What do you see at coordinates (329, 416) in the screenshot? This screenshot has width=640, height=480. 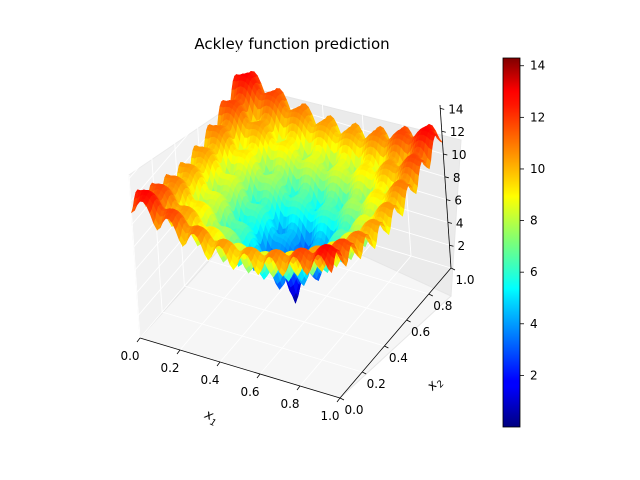 I see `x-tick-label: 1.0` at bounding box center [329, 416].